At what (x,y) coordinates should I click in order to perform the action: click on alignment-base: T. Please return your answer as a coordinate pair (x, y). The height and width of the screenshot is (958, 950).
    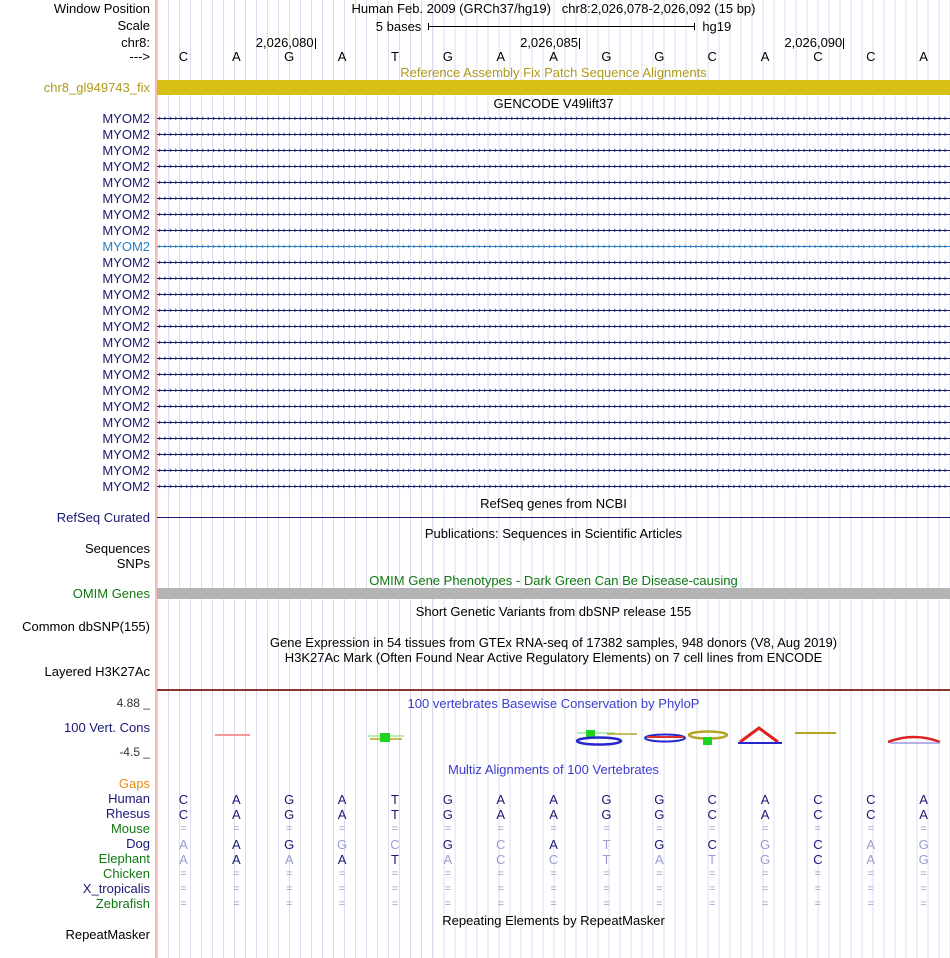
    Looking at the image, I should click on (394, 799).